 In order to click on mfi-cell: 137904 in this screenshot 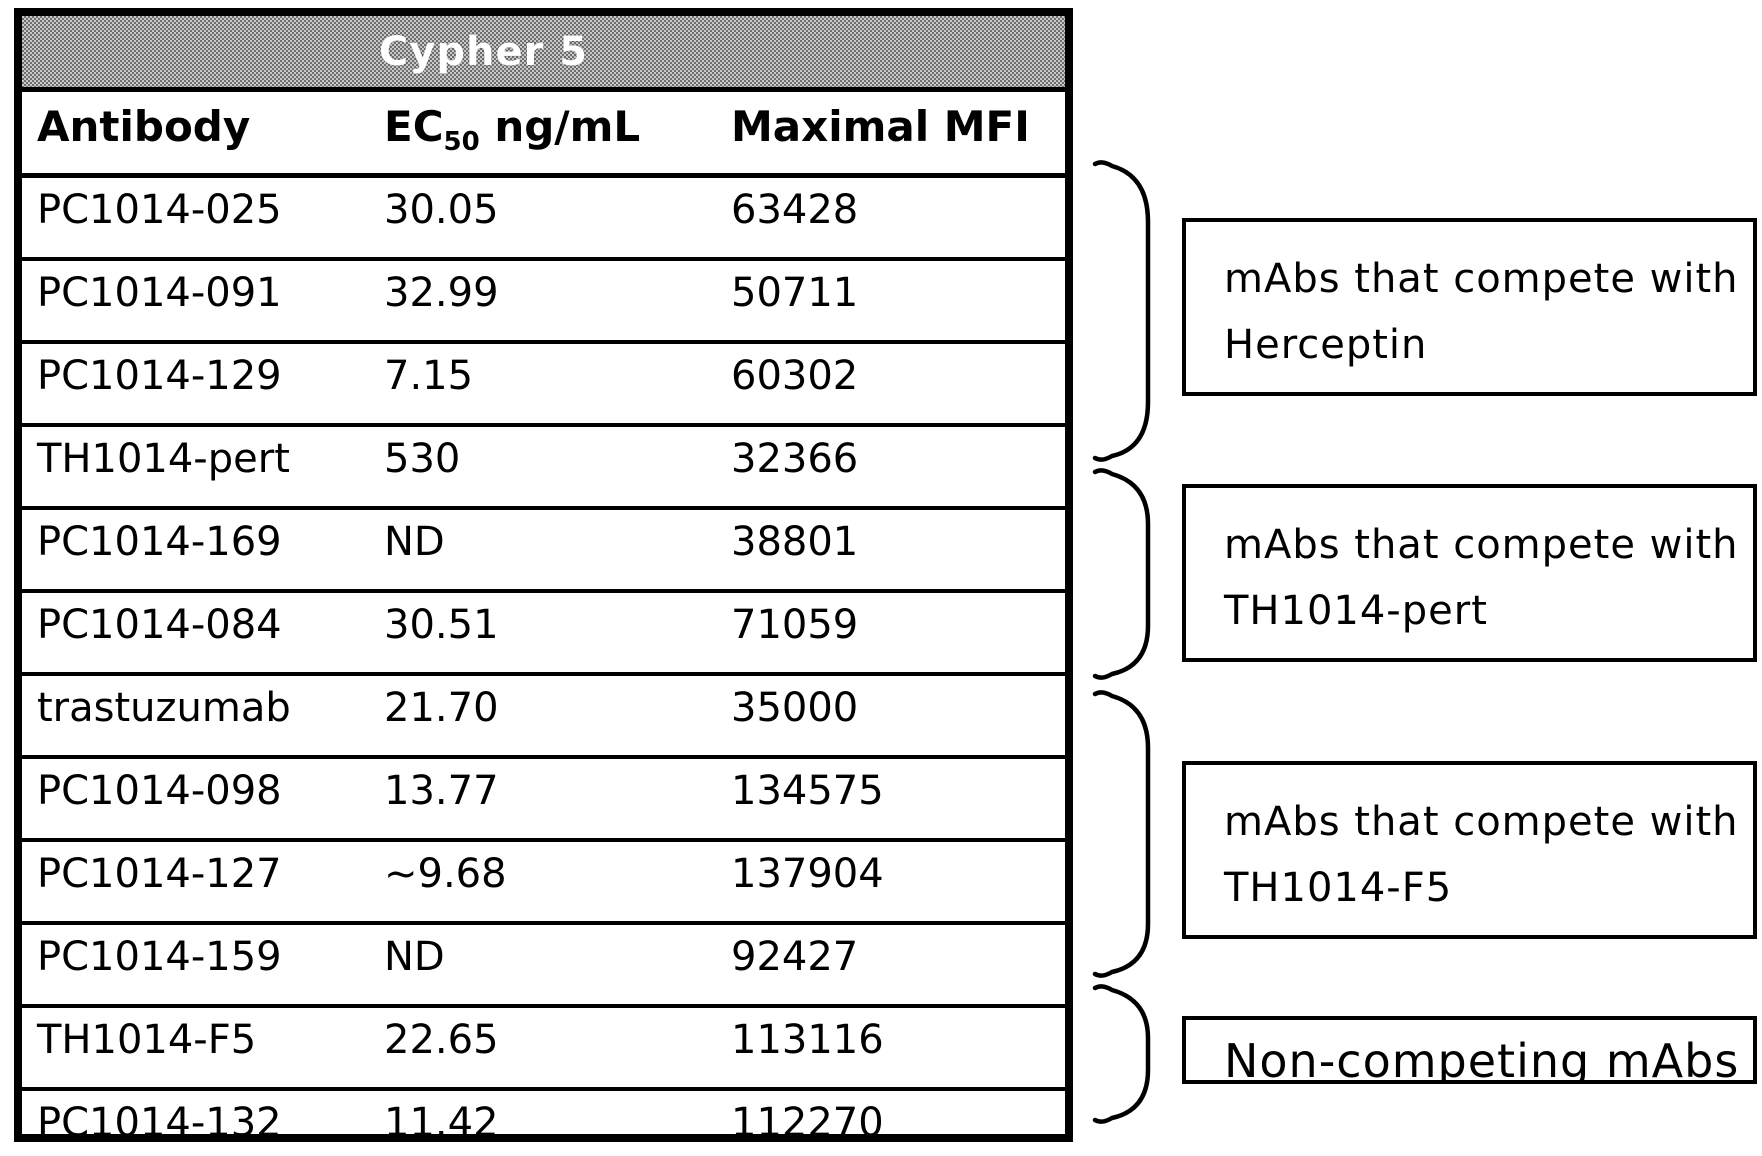, I will do `click(898, 880)`.